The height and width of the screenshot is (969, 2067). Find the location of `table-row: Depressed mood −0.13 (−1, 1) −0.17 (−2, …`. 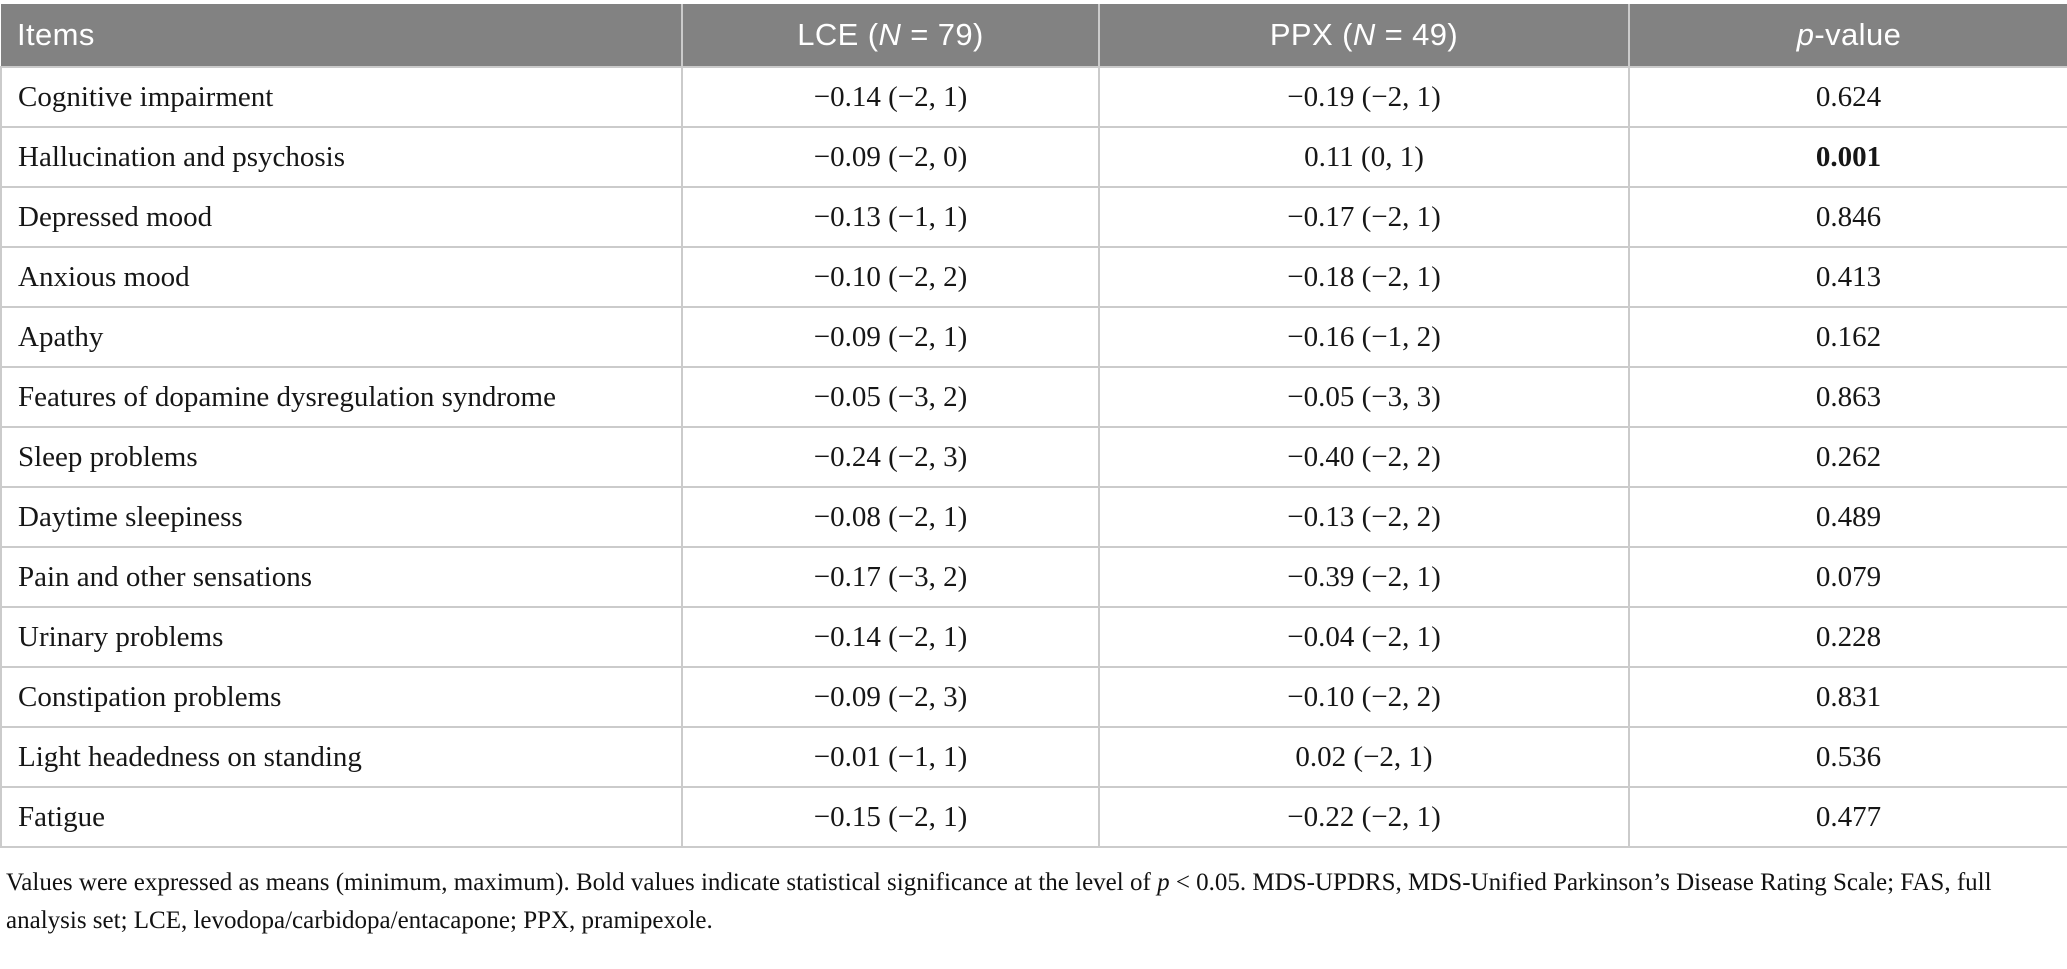

table-row: Depressed mood −0.13 (−1, 1) −0.17 (−2, … is located at coordinates (1033, 217).